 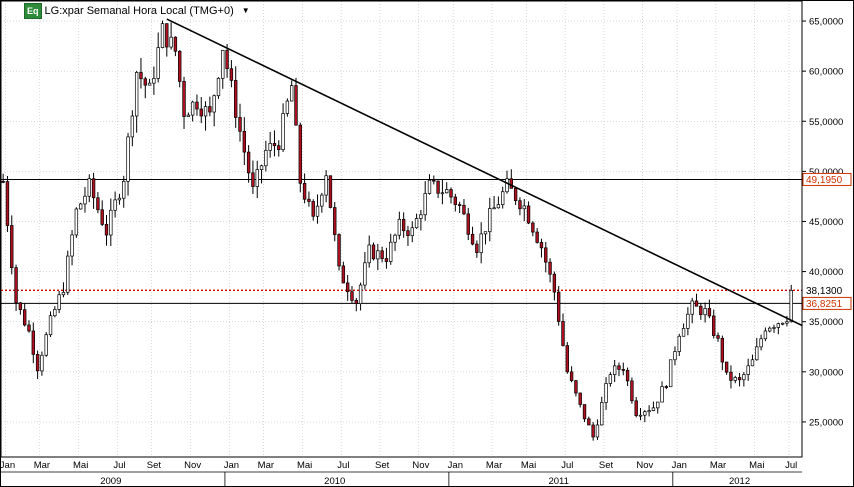 What do you see at coordinates (826, 272) in the screenshot?
I see `y-tick-label: 40,0000` at bounding box center [826, 272].